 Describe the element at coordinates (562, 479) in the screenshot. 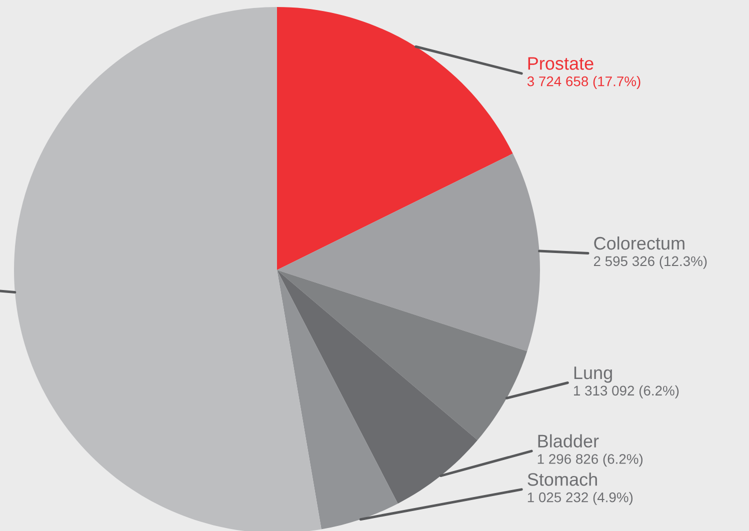

I see `slice-label: Stomach` at that location.